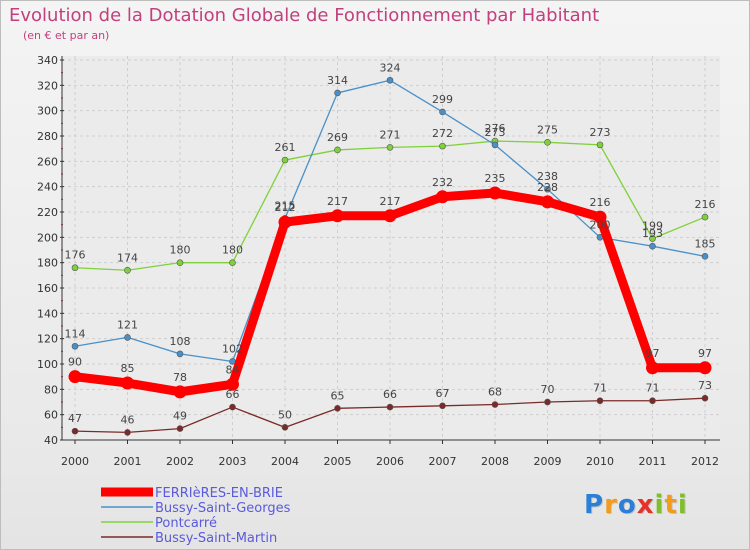  I want to click on y-tick-label: 320, so click(47, 85).